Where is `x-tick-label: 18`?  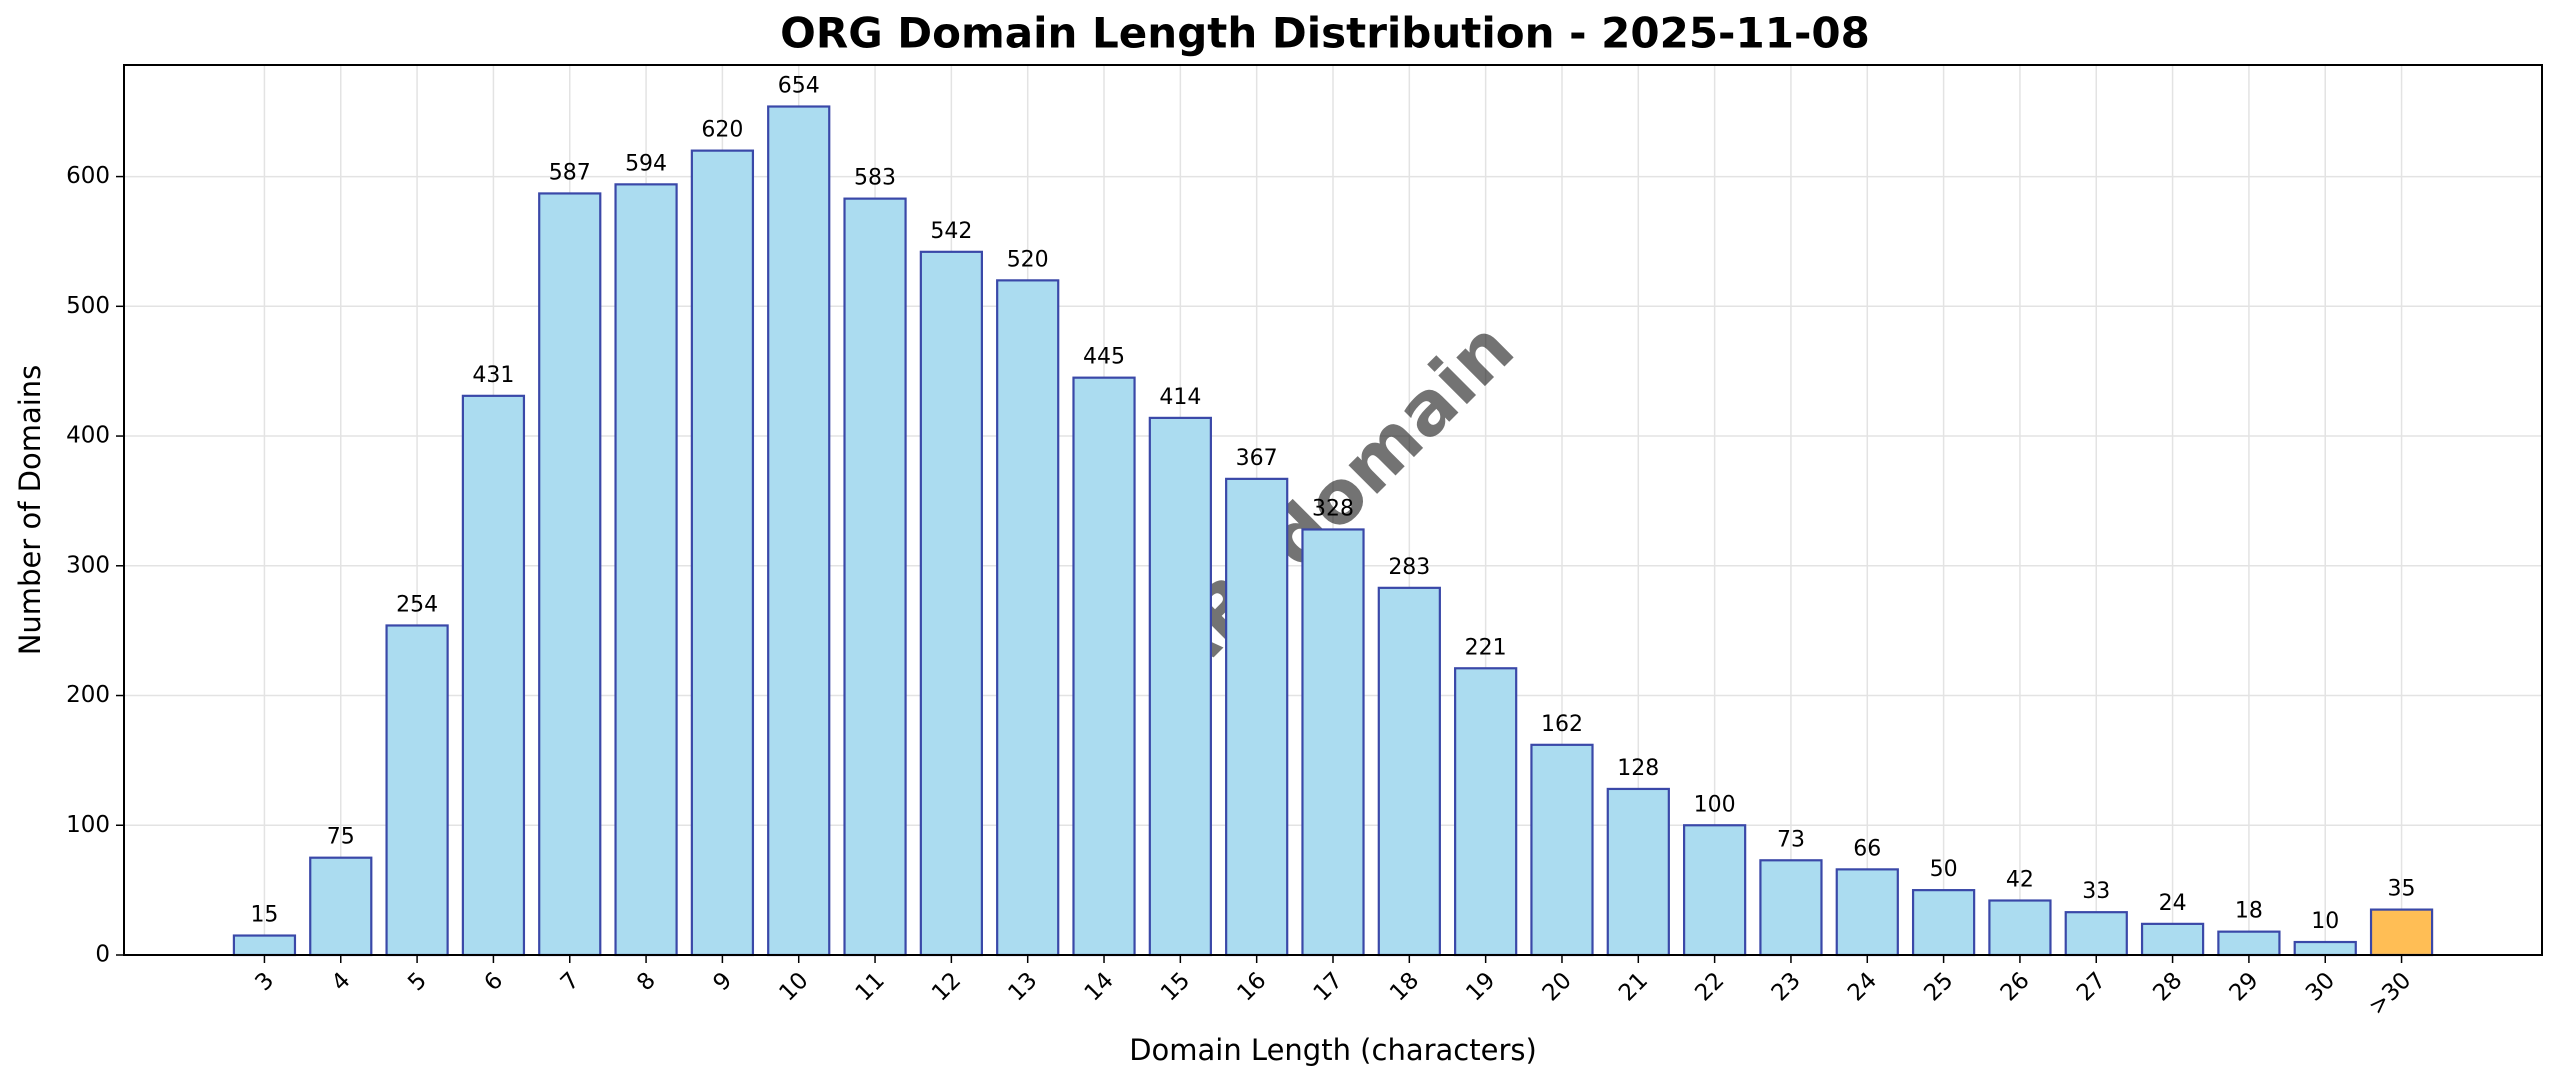
x-tick-label: 18 is located at coordinates (1404, 986).